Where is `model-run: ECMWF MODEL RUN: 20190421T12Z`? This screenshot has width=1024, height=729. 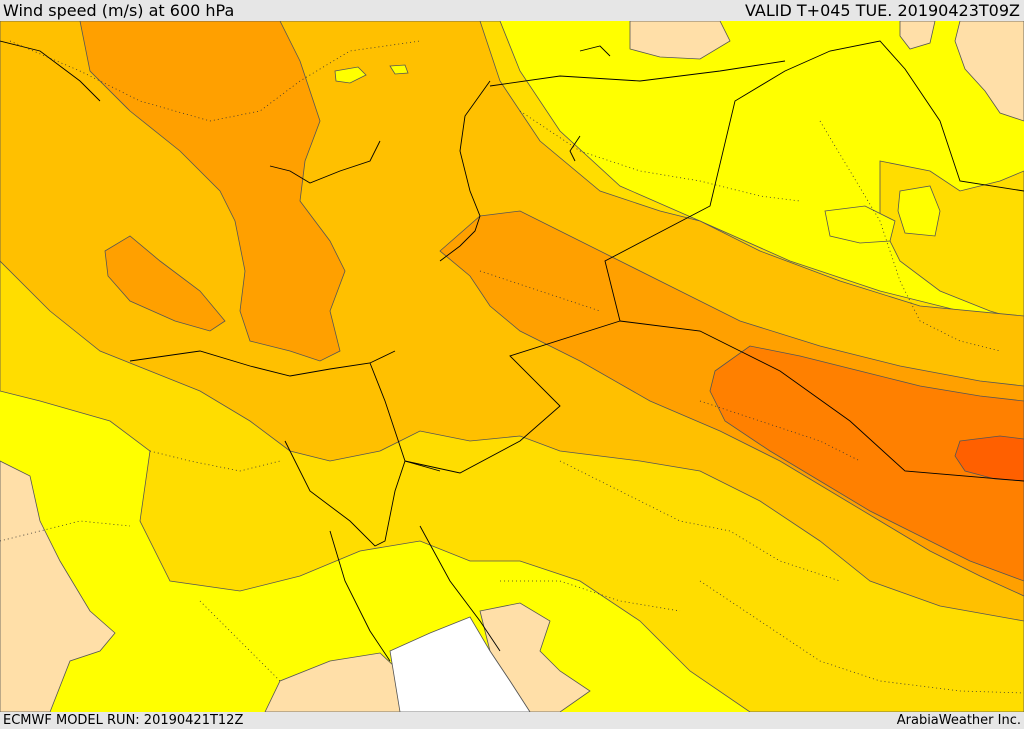 model-run: ECMWF MODEL RUN: 20190421T12Z is located at coordinates (123, 720).